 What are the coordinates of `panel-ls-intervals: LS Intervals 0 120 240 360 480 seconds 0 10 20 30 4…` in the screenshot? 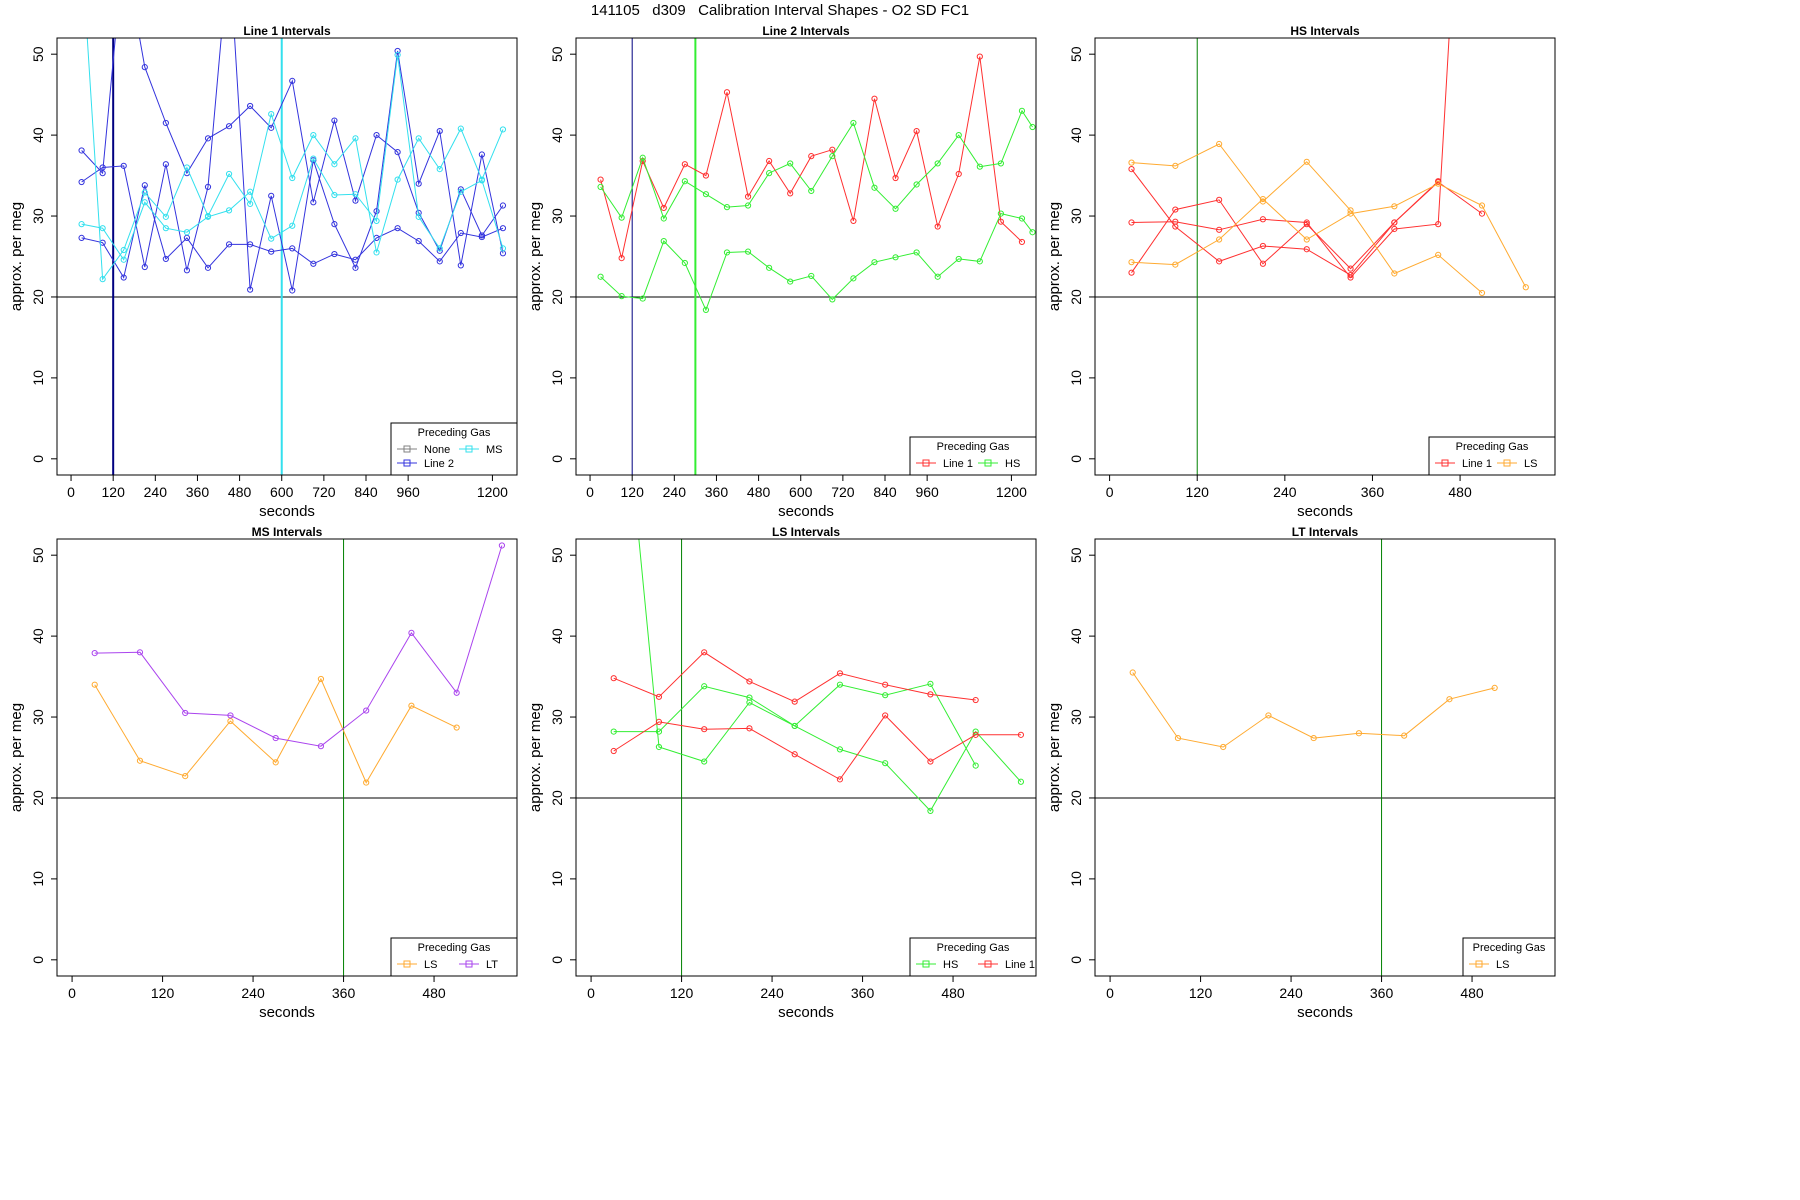 It's located at (782, 773).